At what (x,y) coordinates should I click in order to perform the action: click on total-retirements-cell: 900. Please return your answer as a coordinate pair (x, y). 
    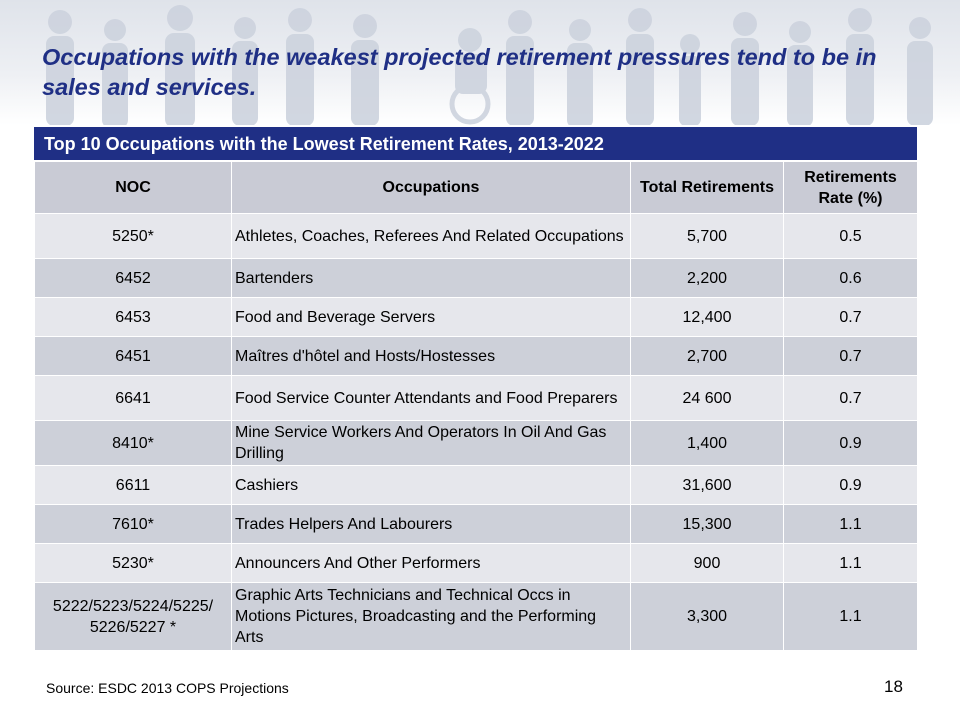
    Looking at the image, I should click on (707, 563).